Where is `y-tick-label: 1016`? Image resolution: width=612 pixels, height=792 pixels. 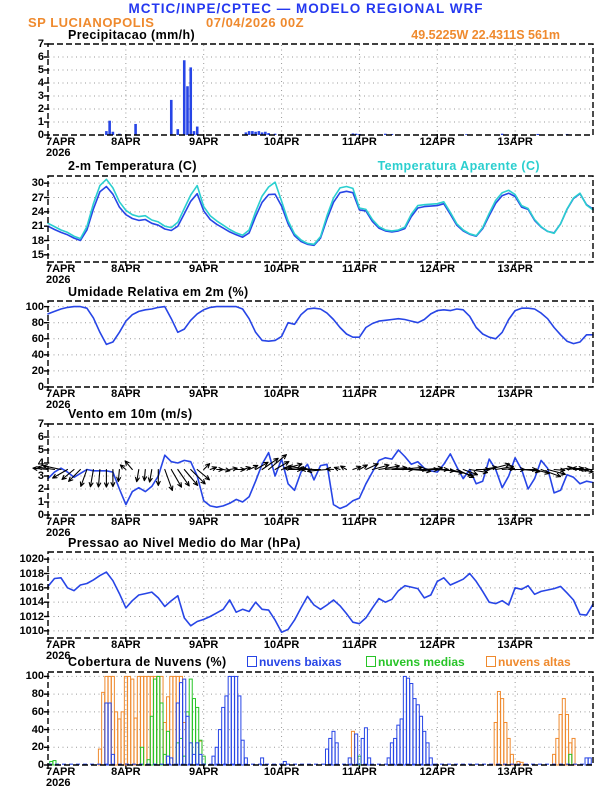 y-tick-label: 1016 is located at coordinates (31, 587).